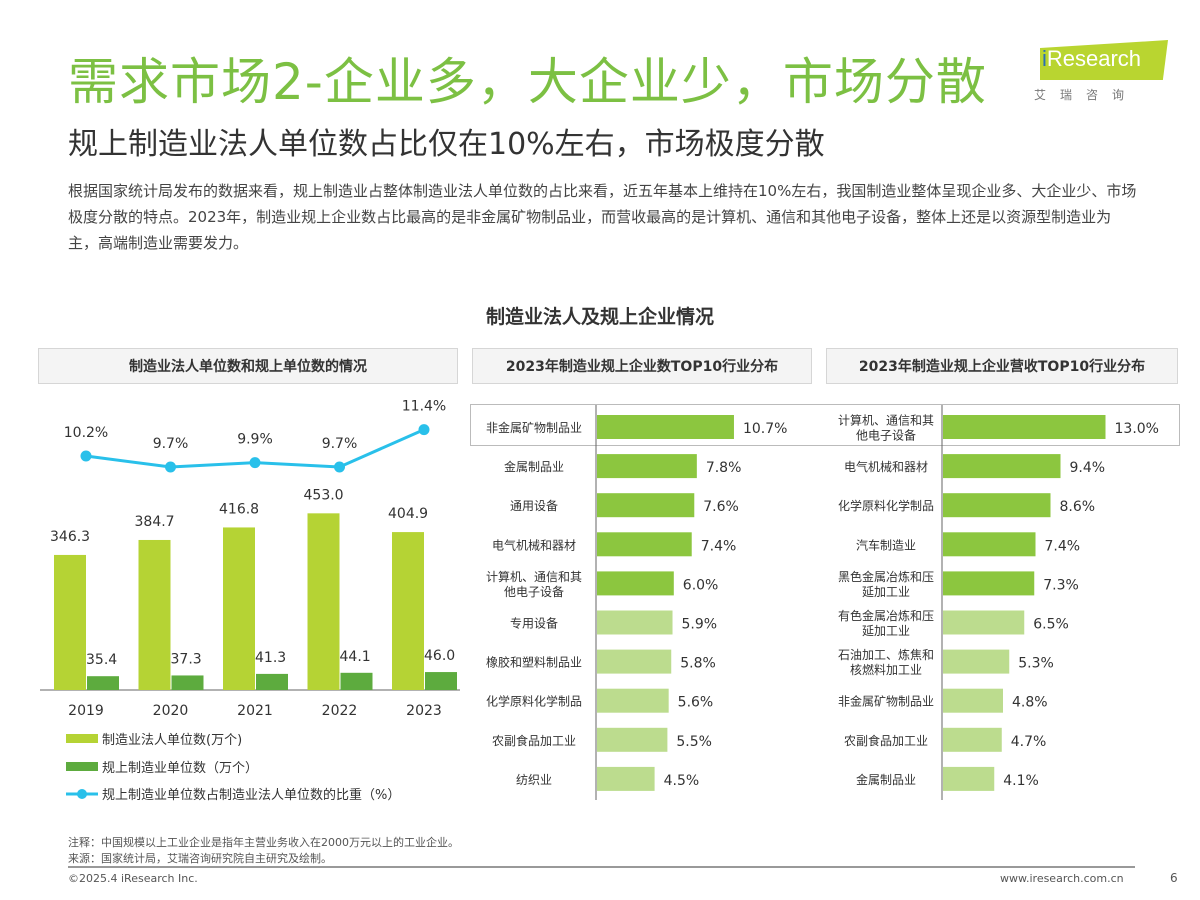 The image size is (1200, 900). I want to click on highlight-box, so click(825, 425).